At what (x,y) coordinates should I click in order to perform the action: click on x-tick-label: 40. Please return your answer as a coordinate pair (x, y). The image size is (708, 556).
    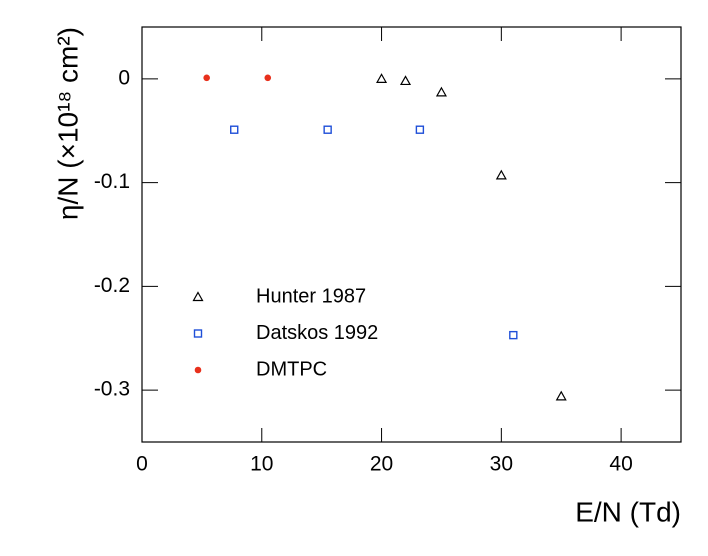
    Looking at the image, I should click on (620, 464).